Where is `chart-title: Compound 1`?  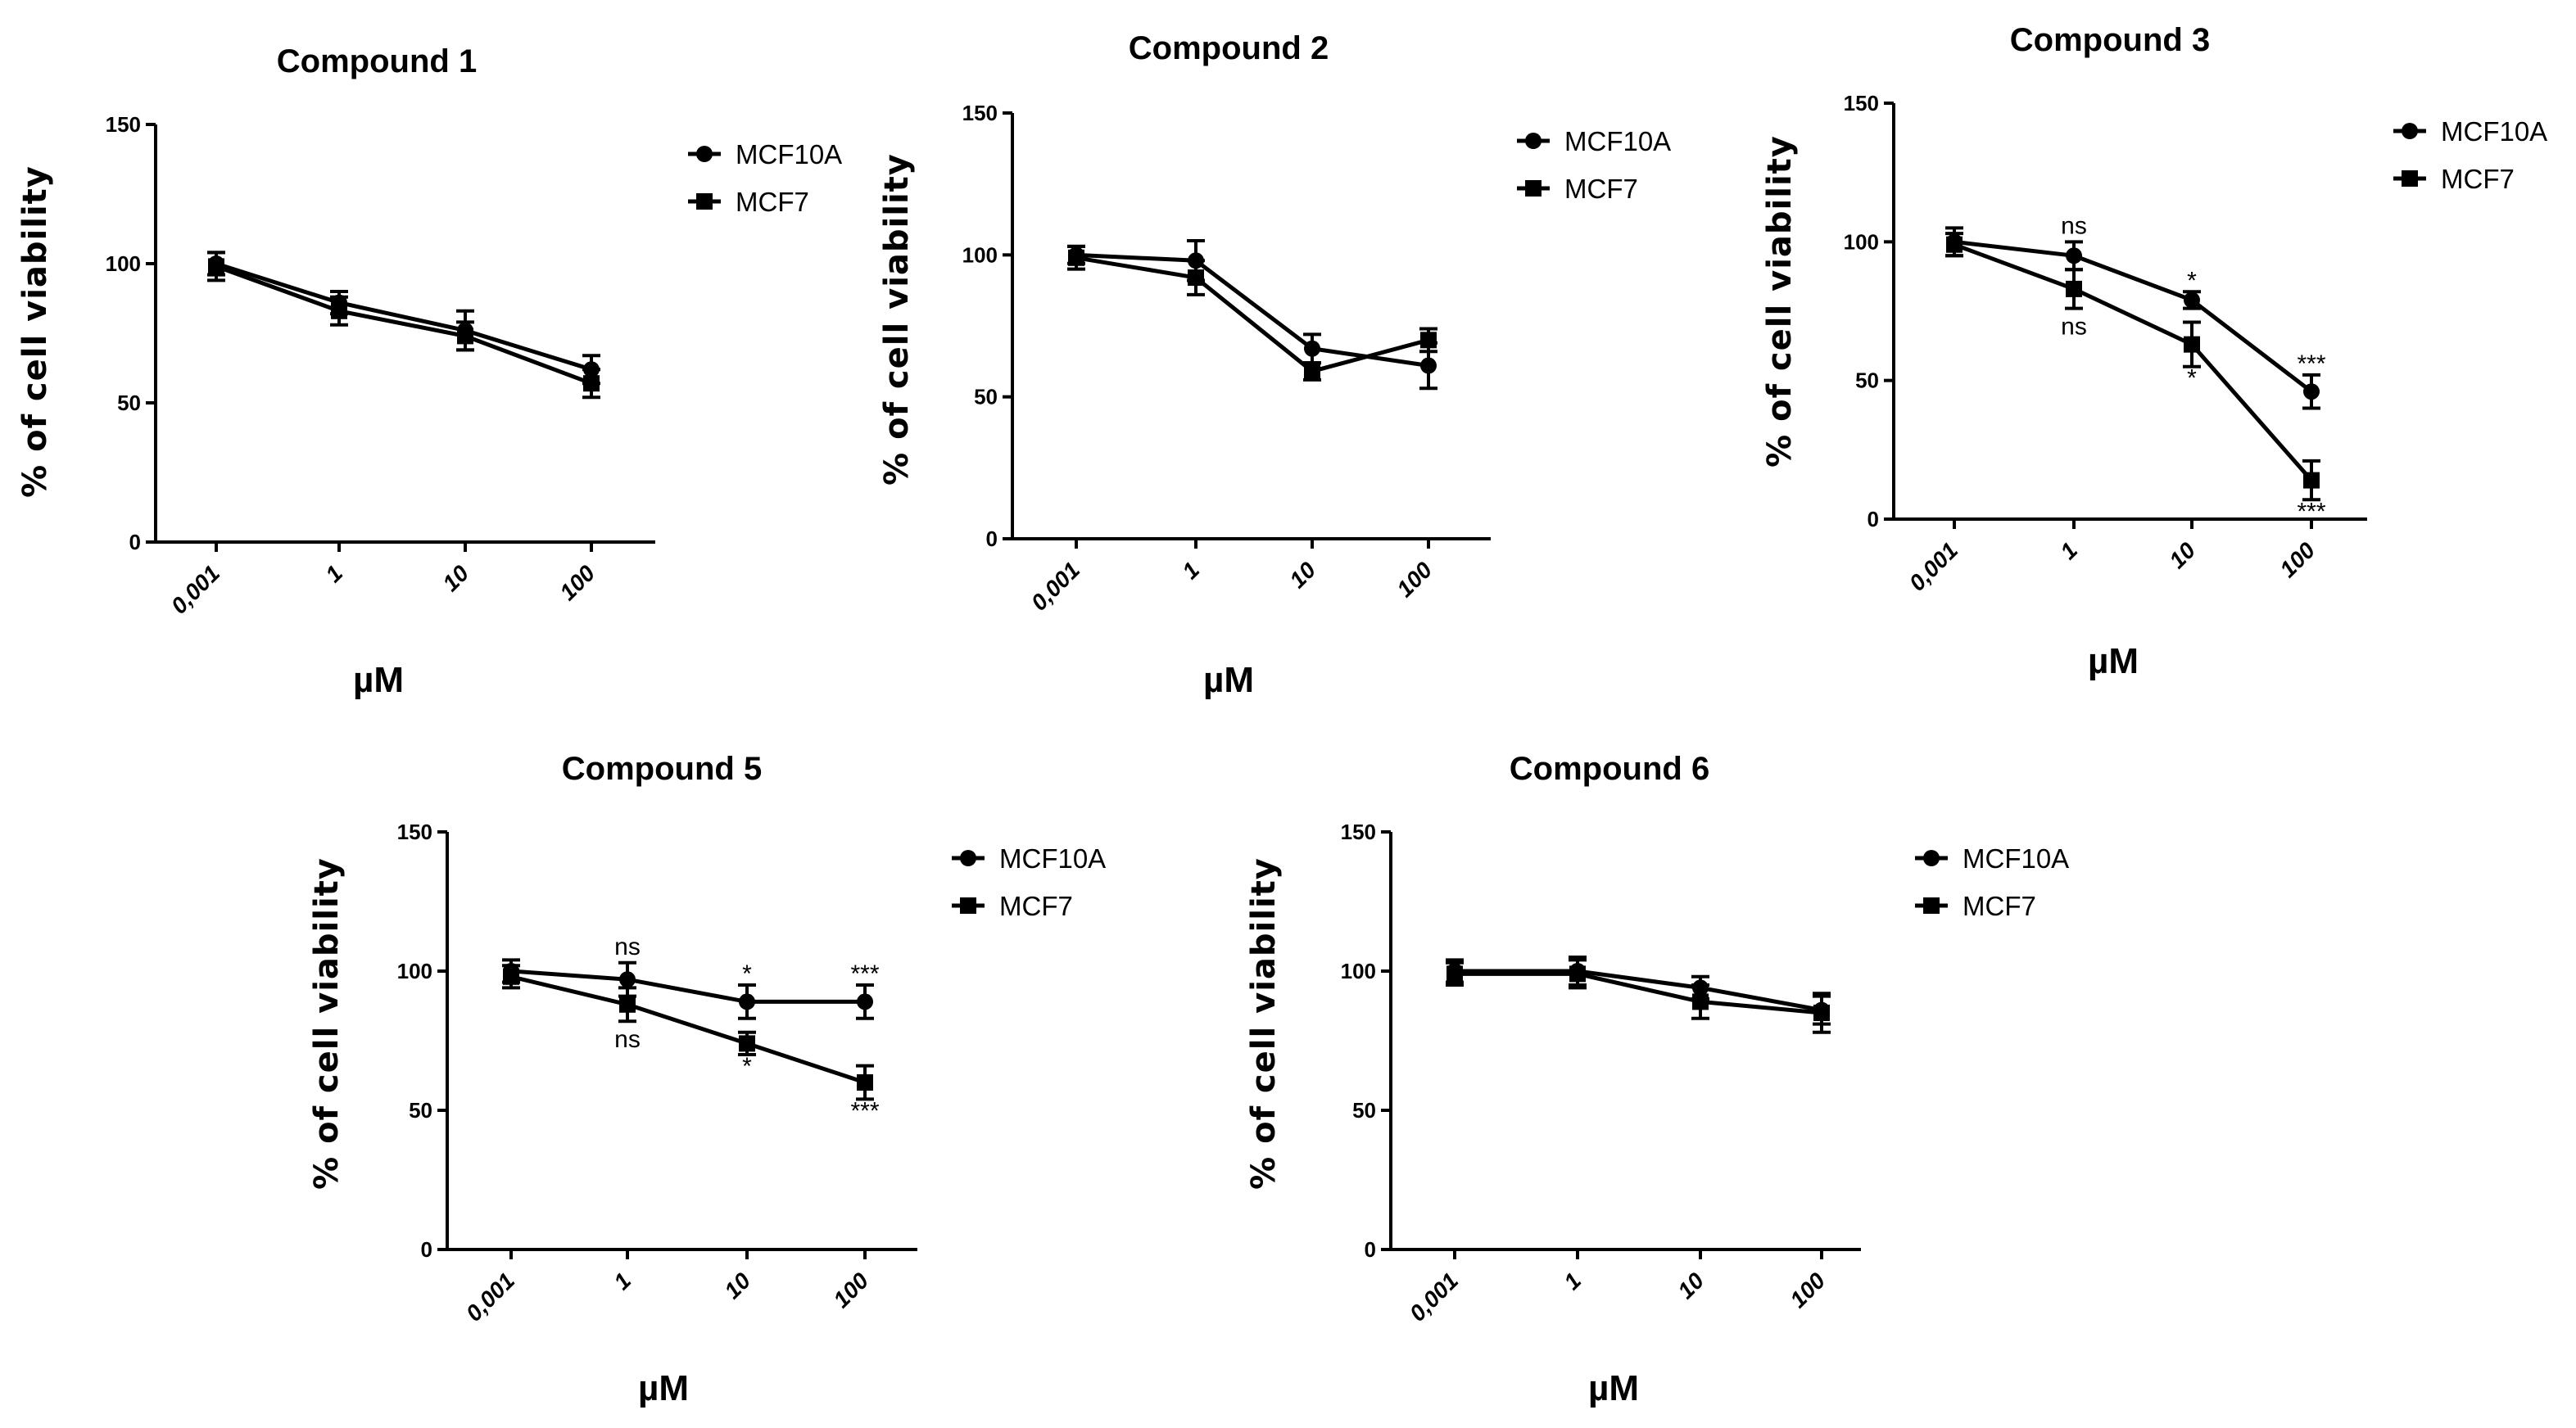 chart-title: Compound 1 is located at coordinates (377, 61).